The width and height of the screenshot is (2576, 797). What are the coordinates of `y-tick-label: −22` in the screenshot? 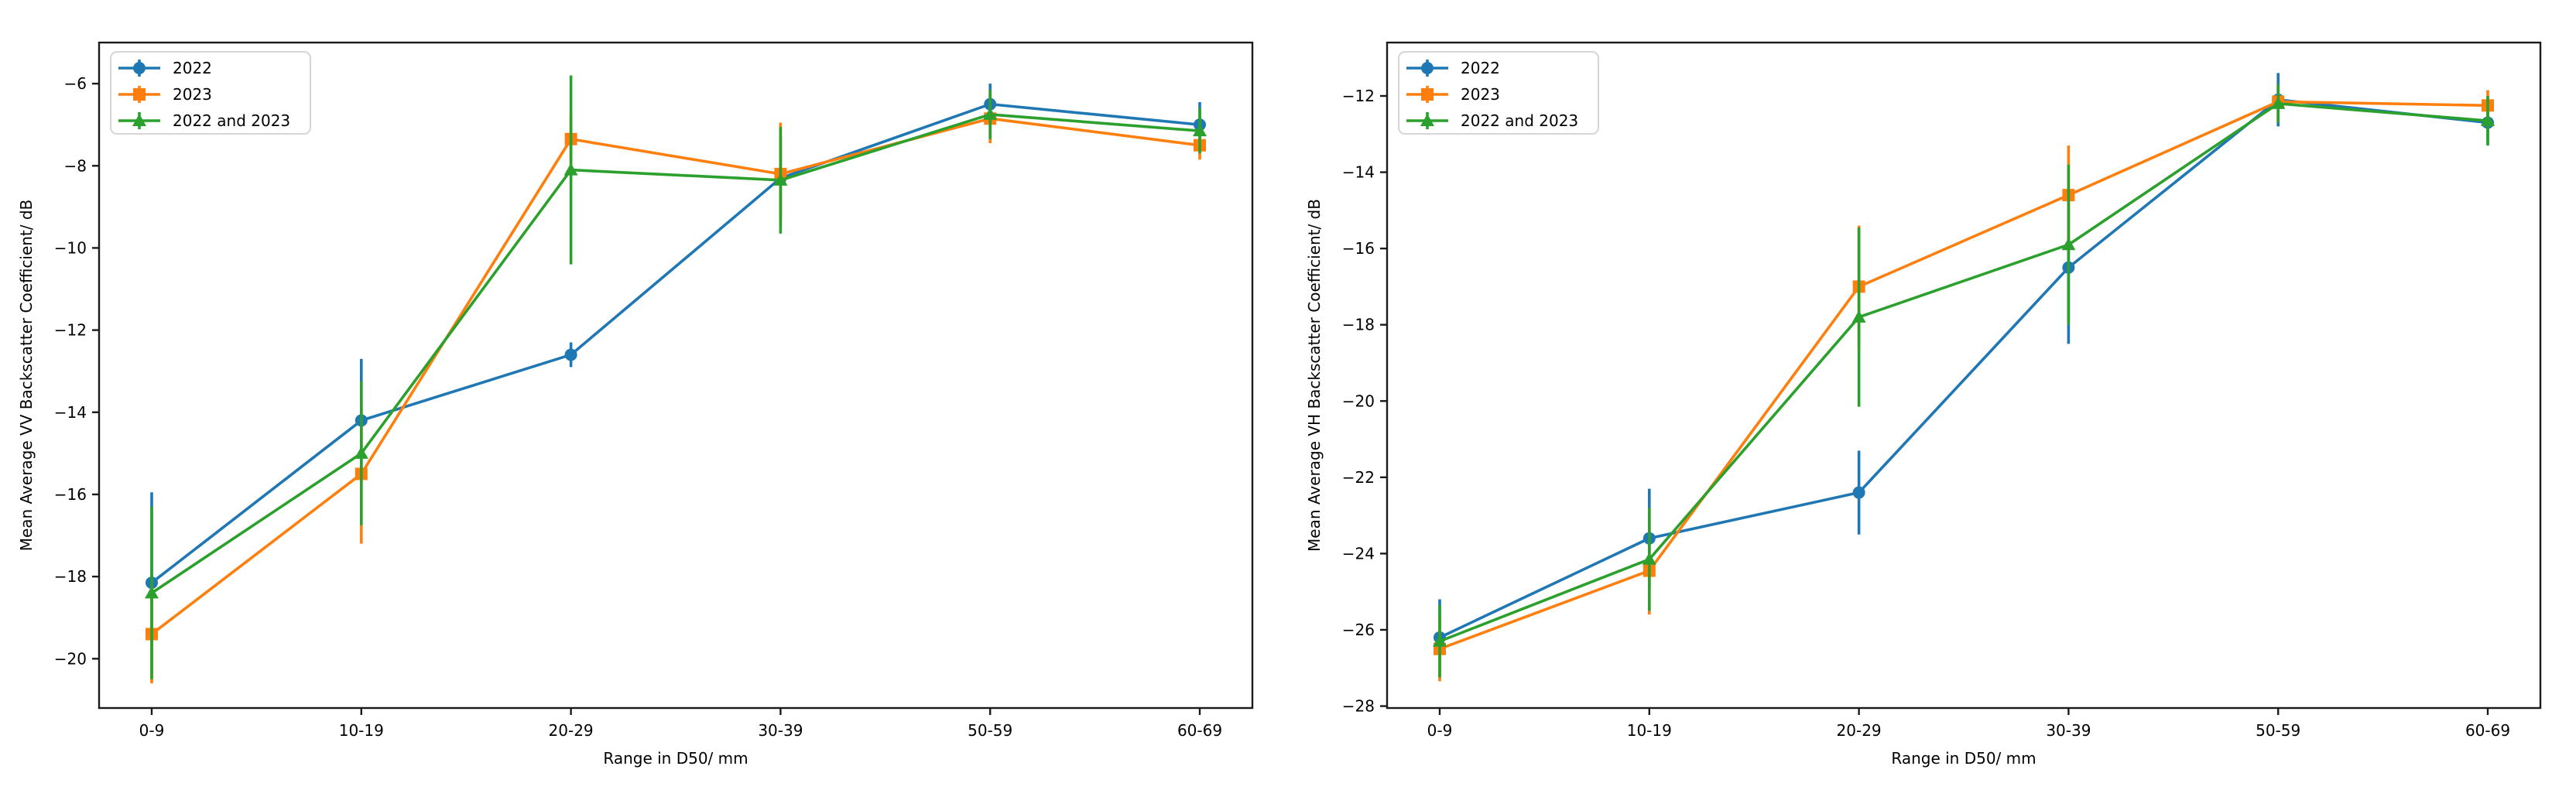 It's located at (1358, 477).